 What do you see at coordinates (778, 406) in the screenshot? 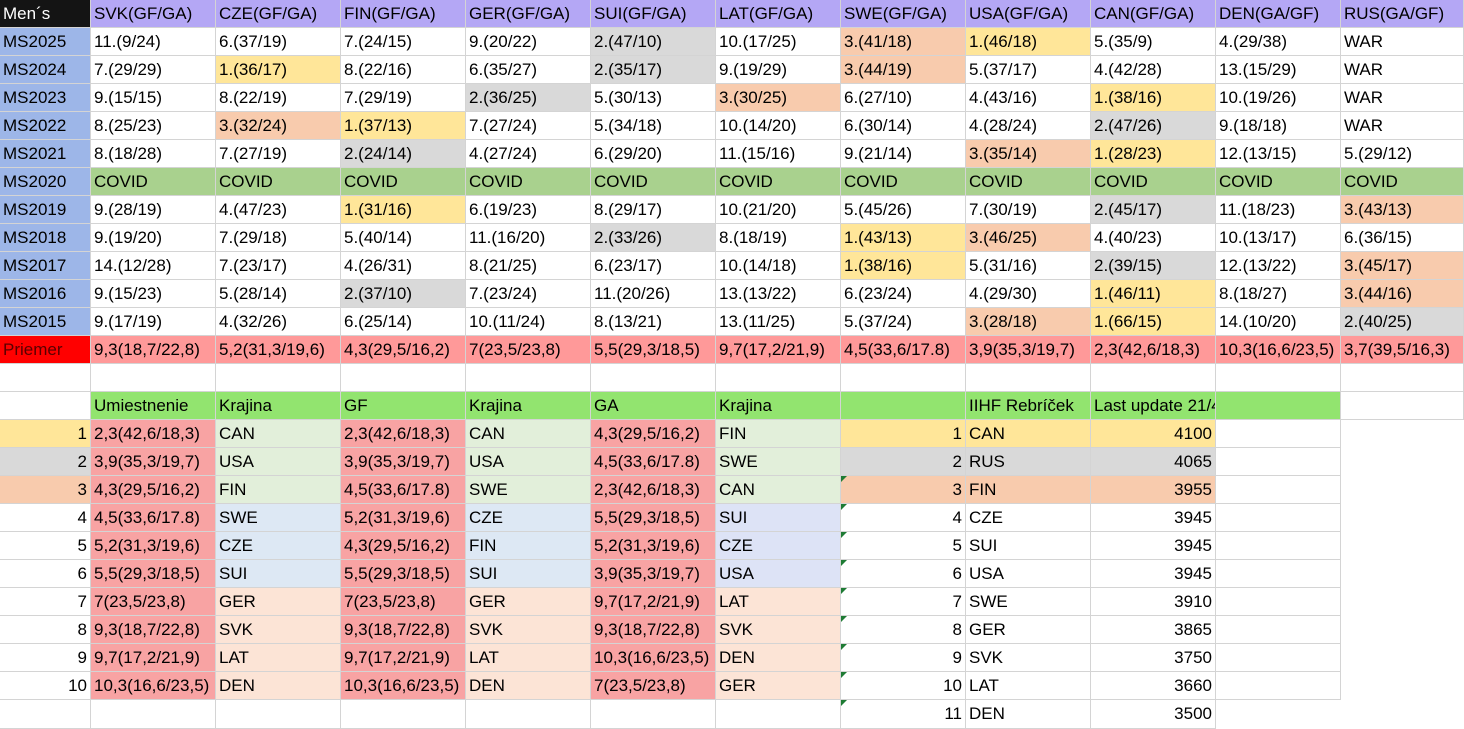
I see `rank-table-header: Krajina` at bounding box center [778, 406].